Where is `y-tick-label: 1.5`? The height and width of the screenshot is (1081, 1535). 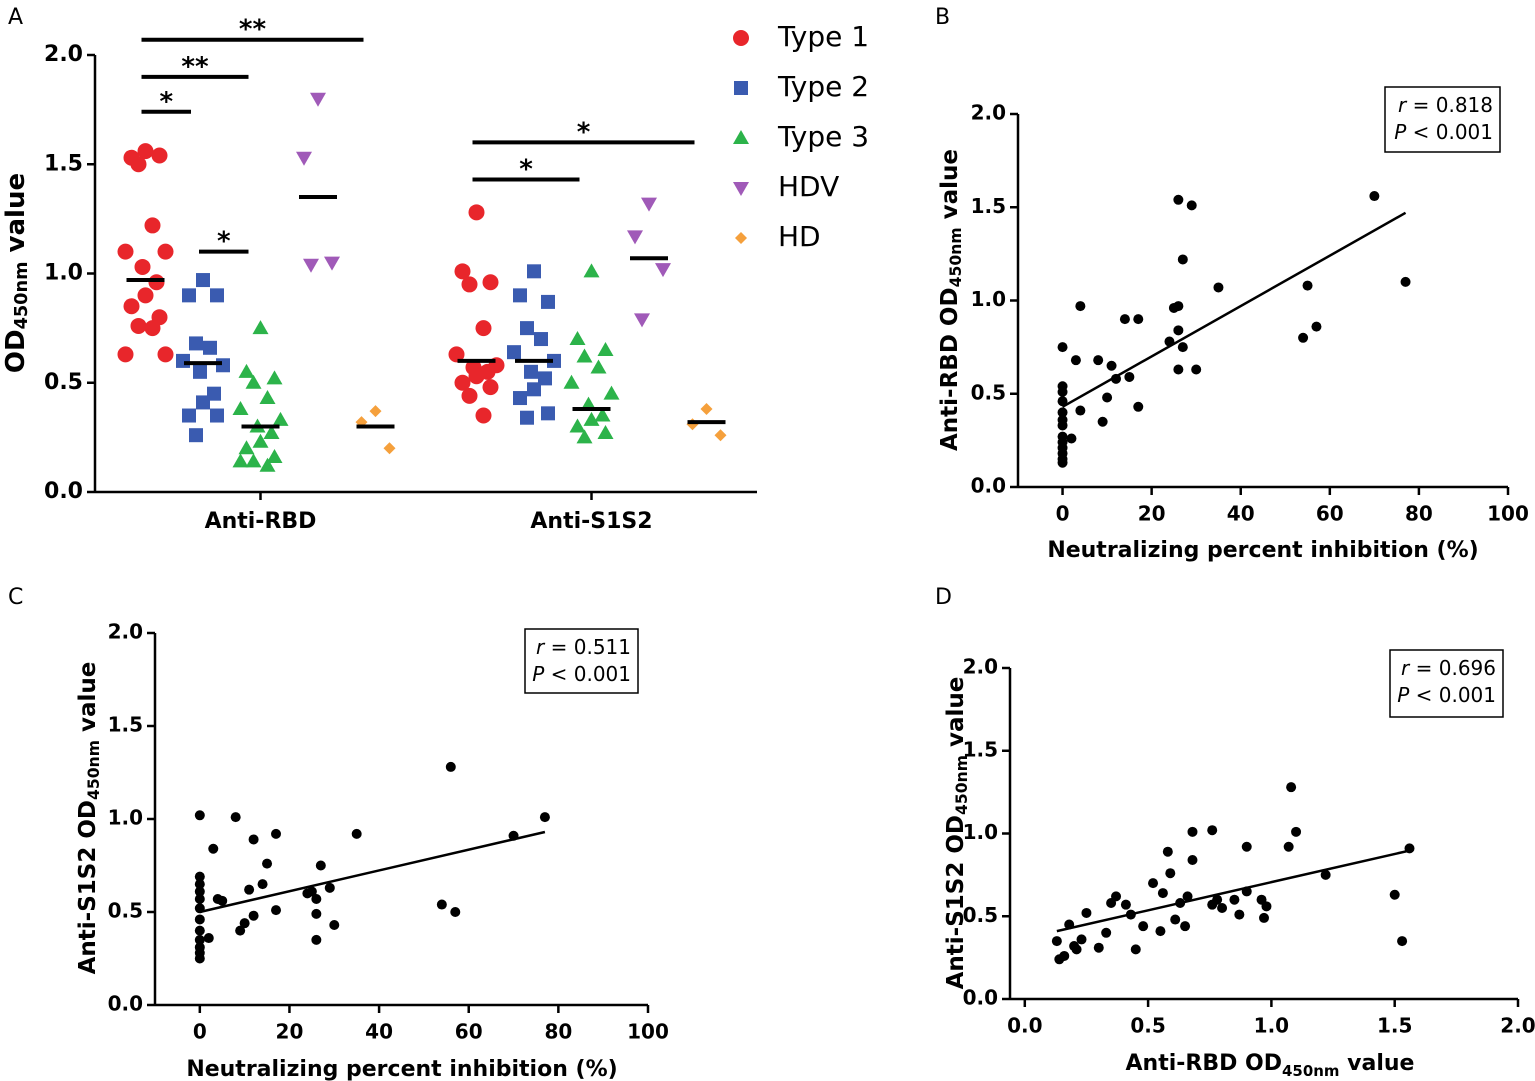
y-tick-label: 1.5 is located at coordinates (63, 163).